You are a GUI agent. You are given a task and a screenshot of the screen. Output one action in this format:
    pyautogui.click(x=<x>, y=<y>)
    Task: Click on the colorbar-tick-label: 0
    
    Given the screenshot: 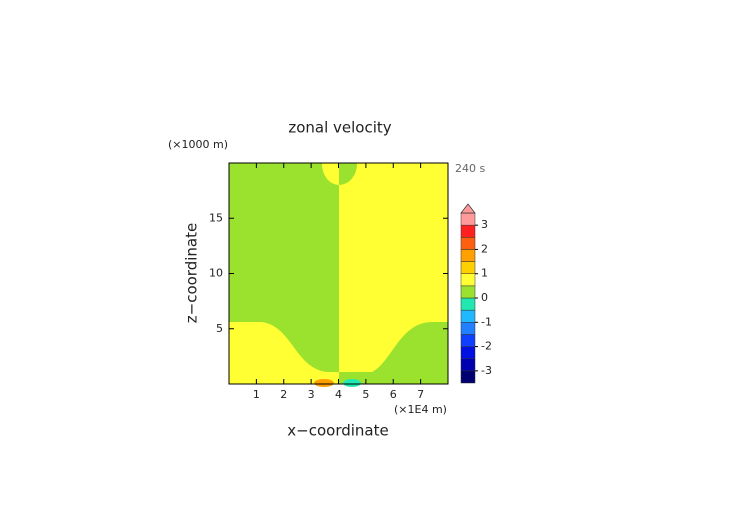 What is the action you would take?
    pyautogui.click(x=484, y=297)
    